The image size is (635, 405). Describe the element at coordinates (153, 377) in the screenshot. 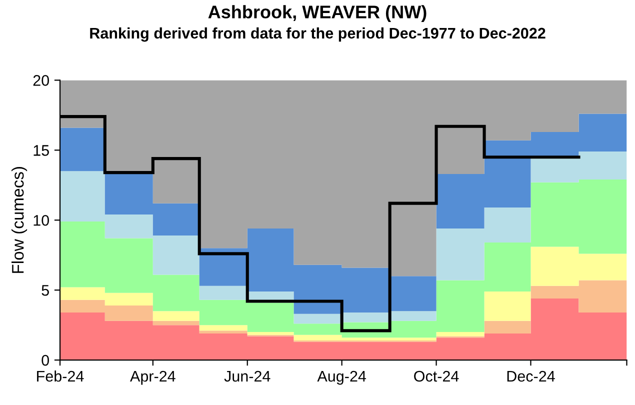

I see `x-tick-label: Apr-24` at that location.